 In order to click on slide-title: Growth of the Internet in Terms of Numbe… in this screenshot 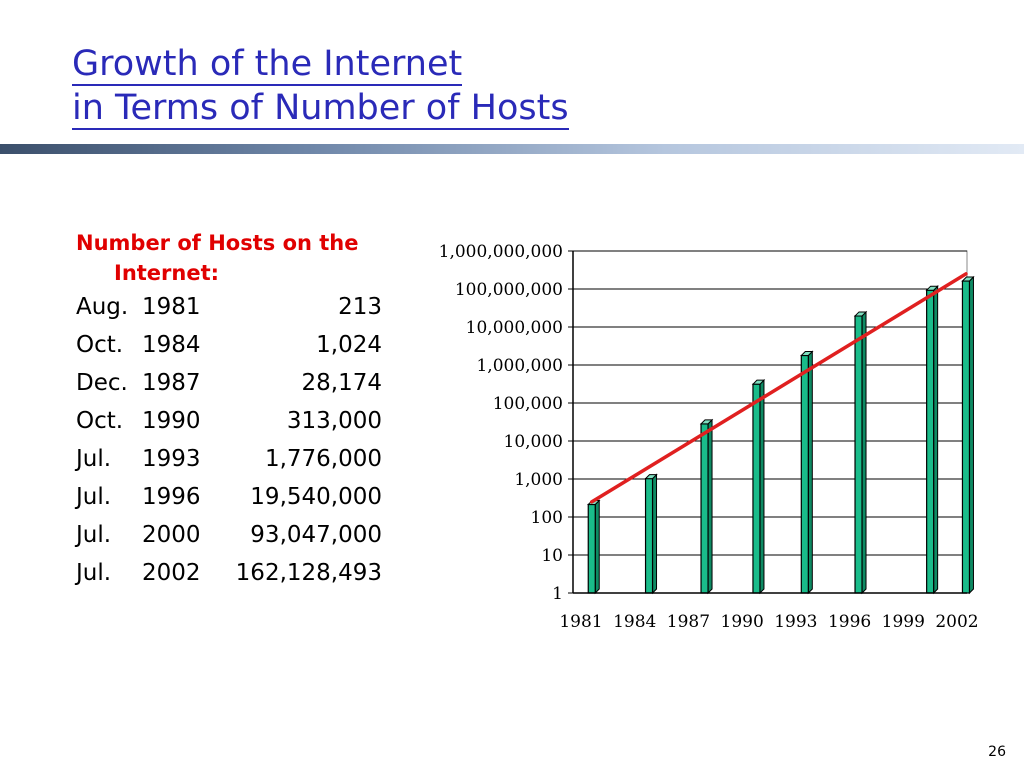, I will do `click(320, 86)`.